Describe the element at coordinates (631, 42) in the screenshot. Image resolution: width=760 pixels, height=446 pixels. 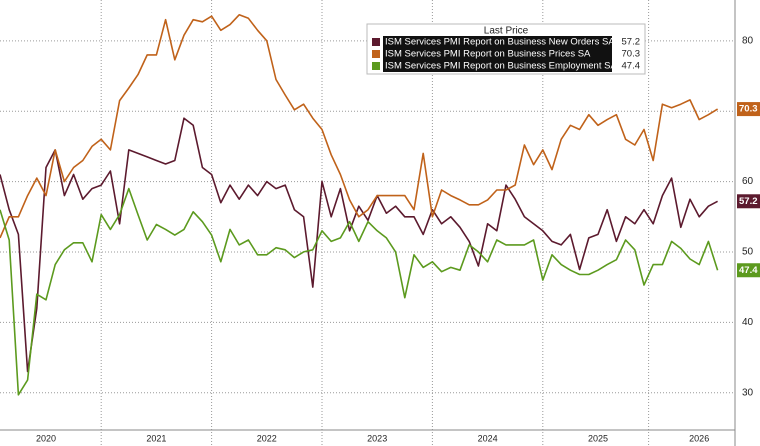
I see `legend-value: 57.2` at that location.